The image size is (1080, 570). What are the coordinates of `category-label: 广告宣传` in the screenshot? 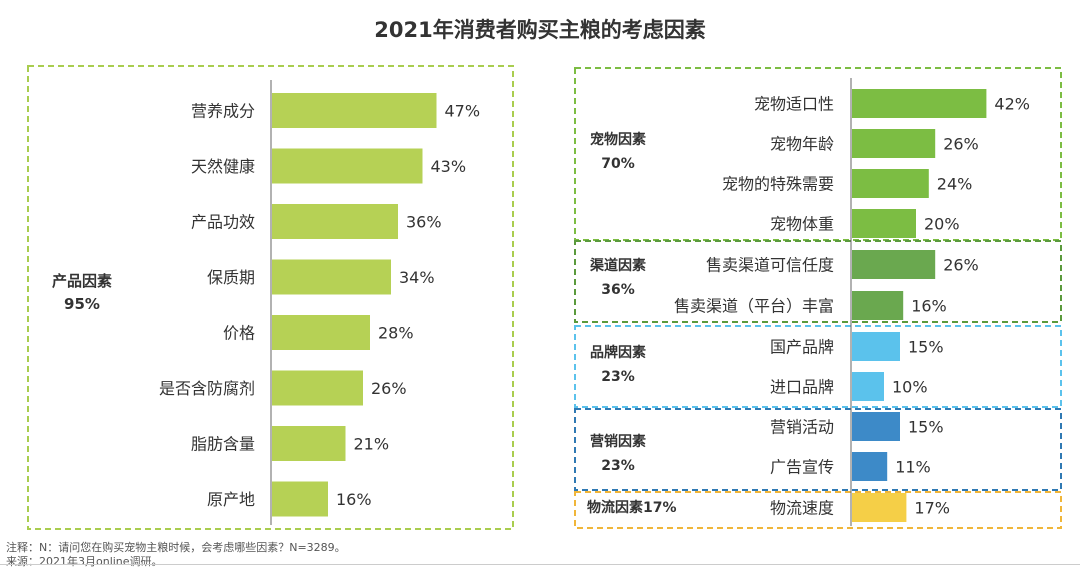 It's located at (802, 467).